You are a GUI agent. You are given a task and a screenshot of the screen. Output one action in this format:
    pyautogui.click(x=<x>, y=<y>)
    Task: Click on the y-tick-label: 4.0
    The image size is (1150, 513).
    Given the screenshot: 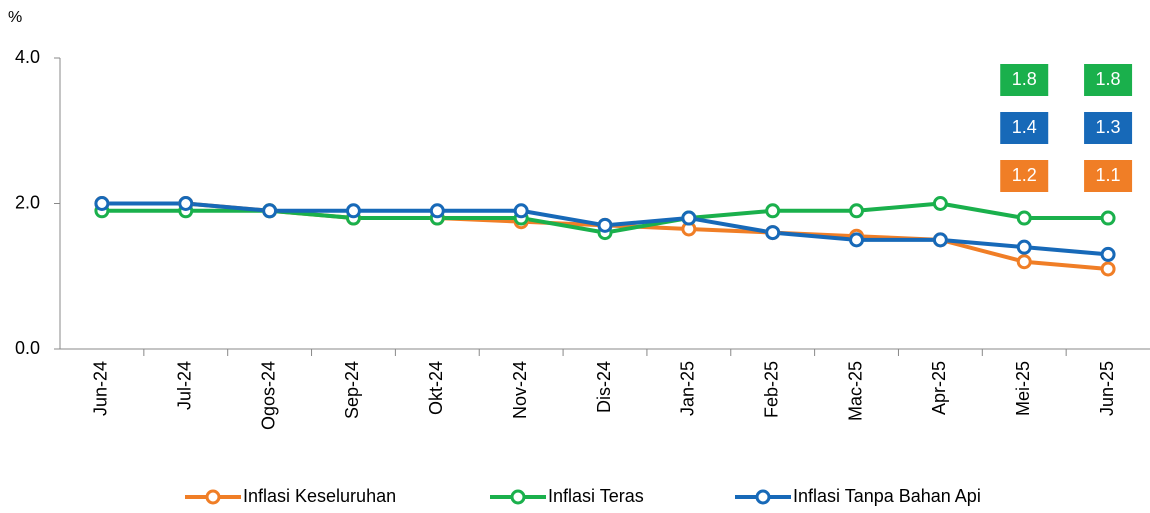 What is the action you would take?
    pyautogui.click(x=27, y=57)
    